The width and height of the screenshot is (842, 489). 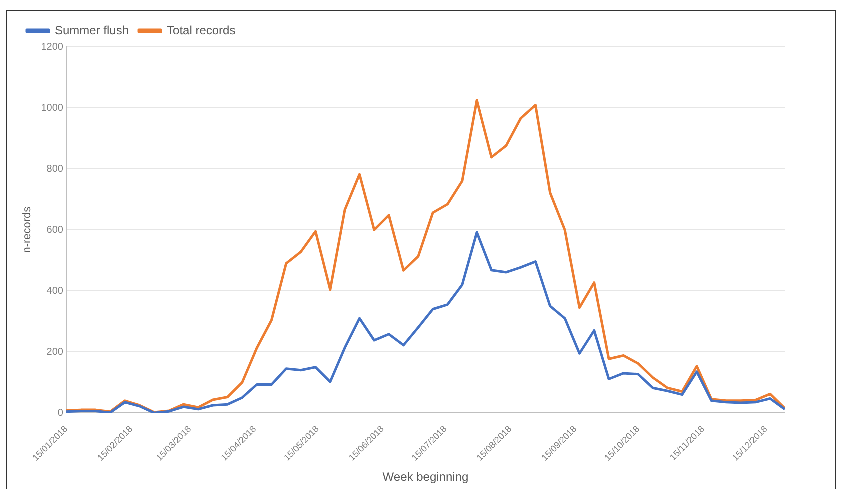 I want to click on y-tick-label: 200, so click(x=55, y=352).